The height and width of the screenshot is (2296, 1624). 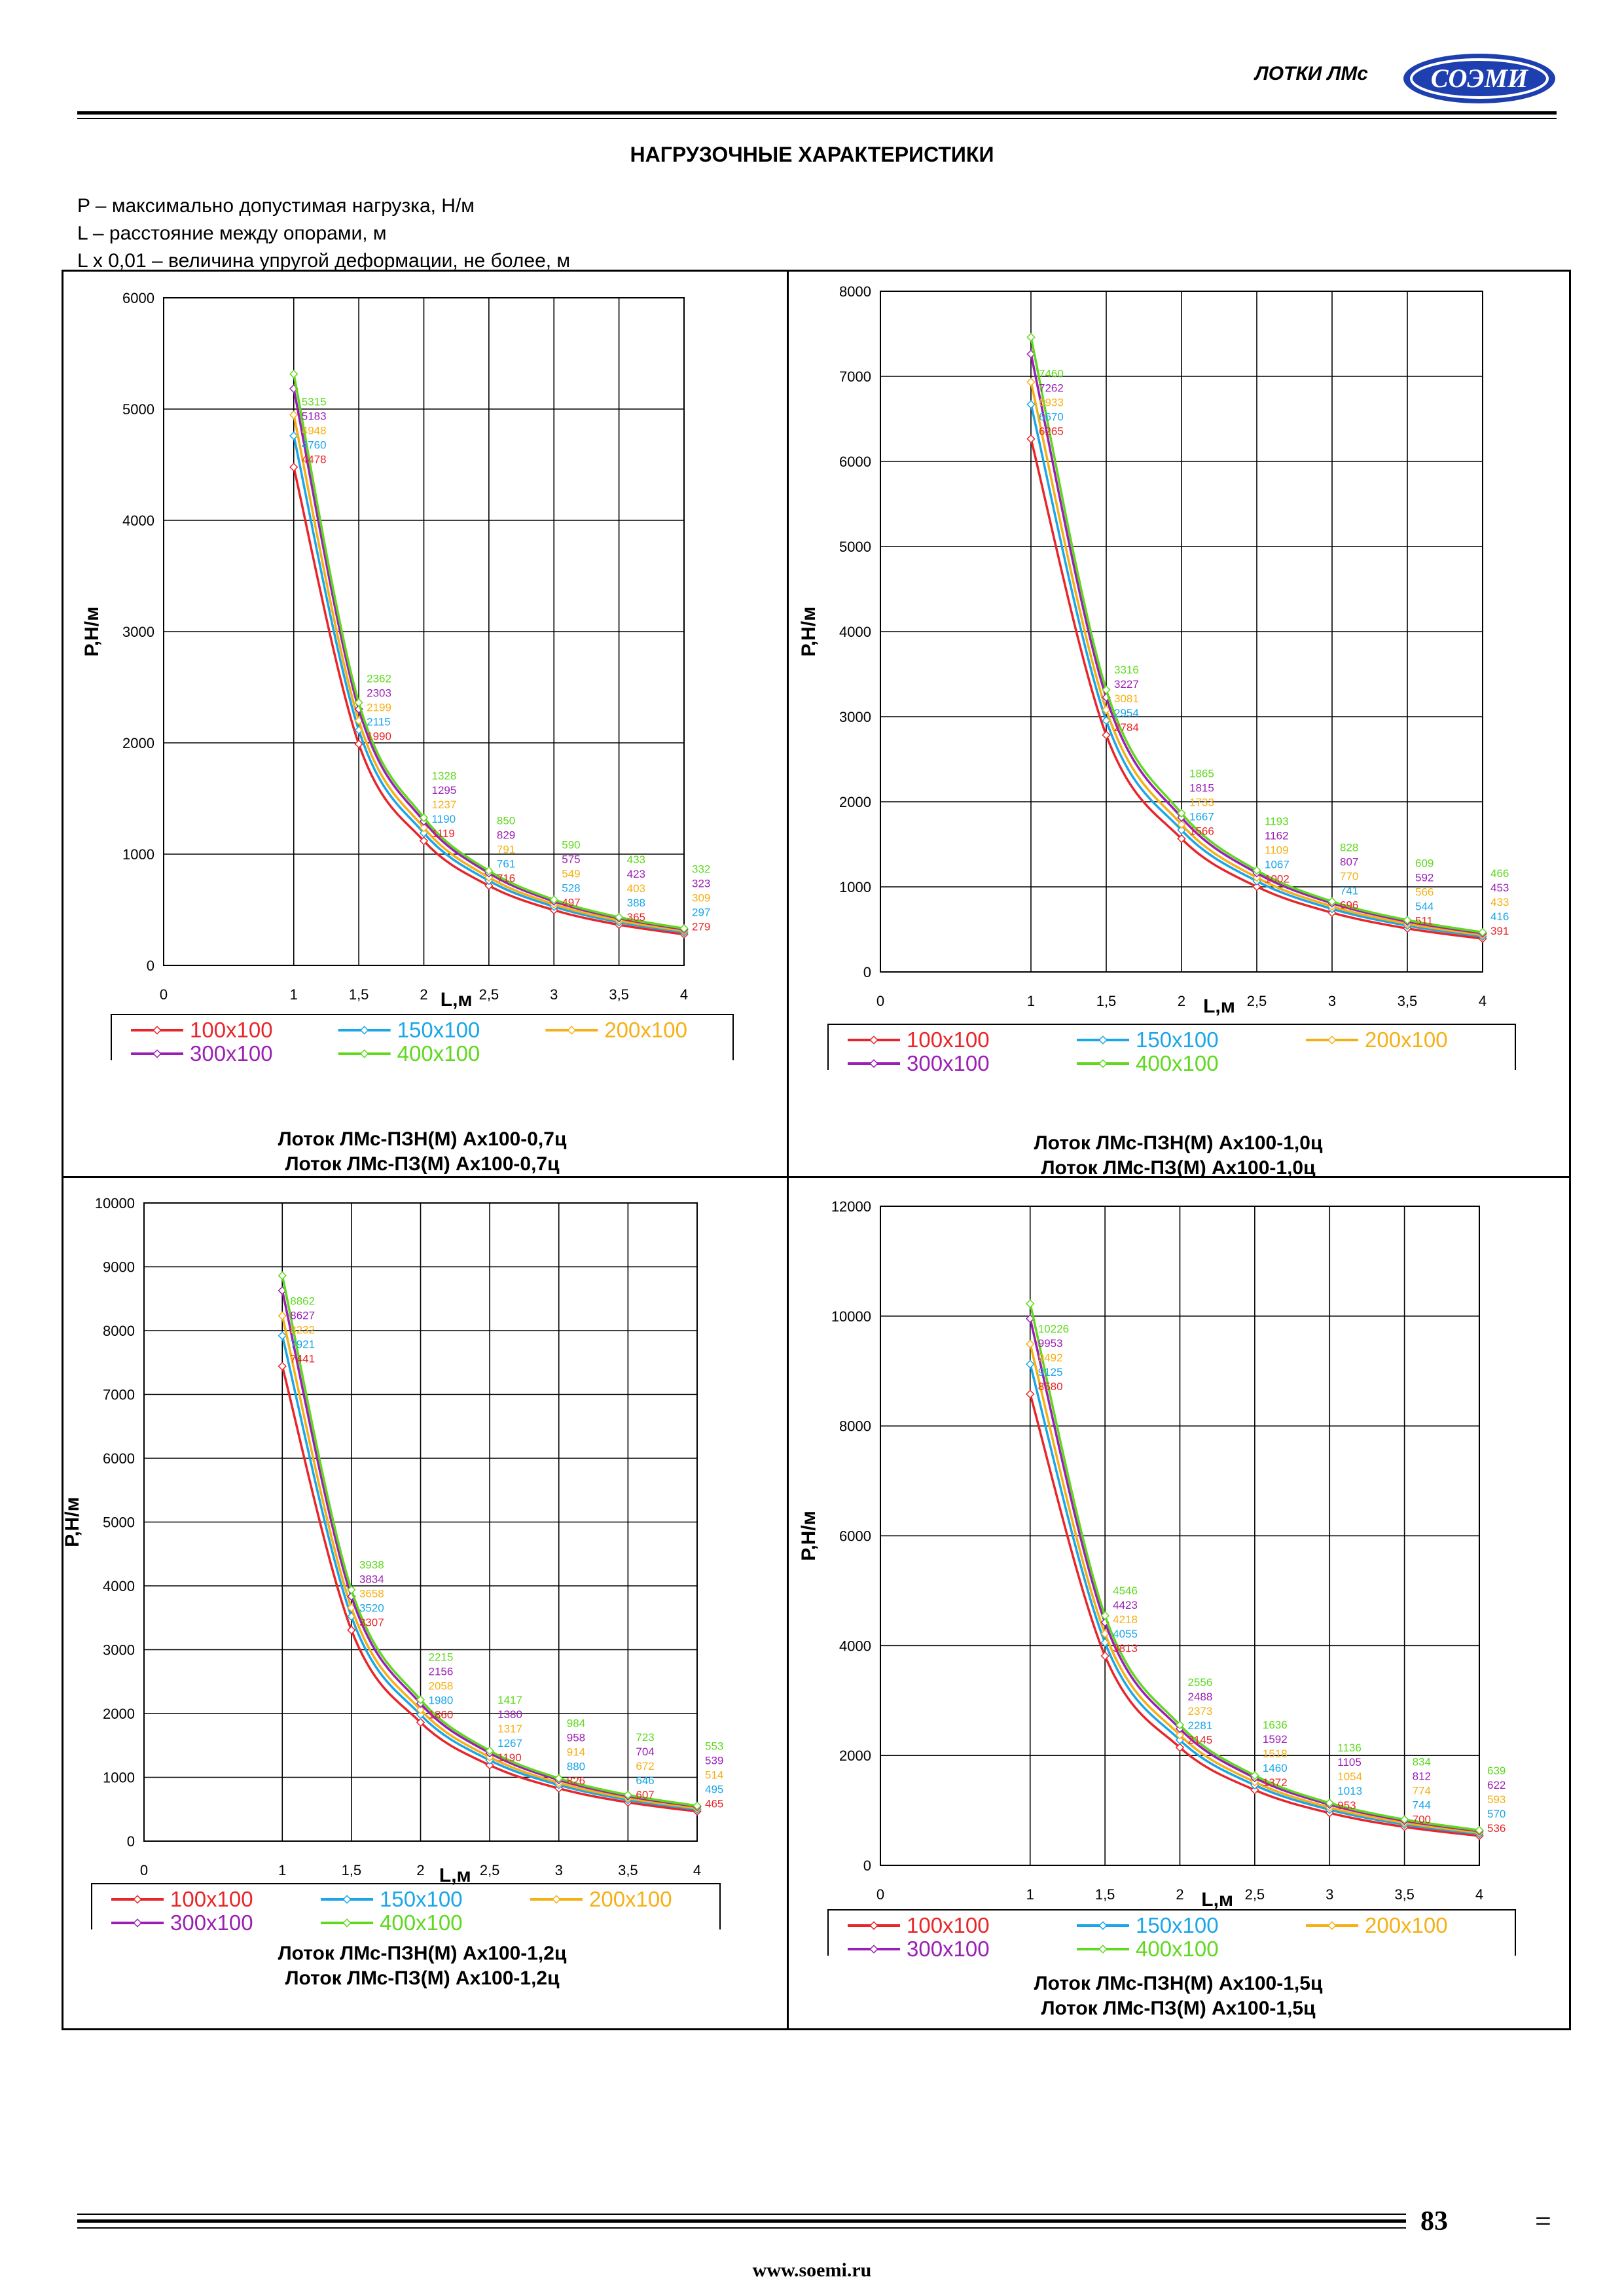 I want to click on data-label-150x100: 1190, so click(x=444, y=819).